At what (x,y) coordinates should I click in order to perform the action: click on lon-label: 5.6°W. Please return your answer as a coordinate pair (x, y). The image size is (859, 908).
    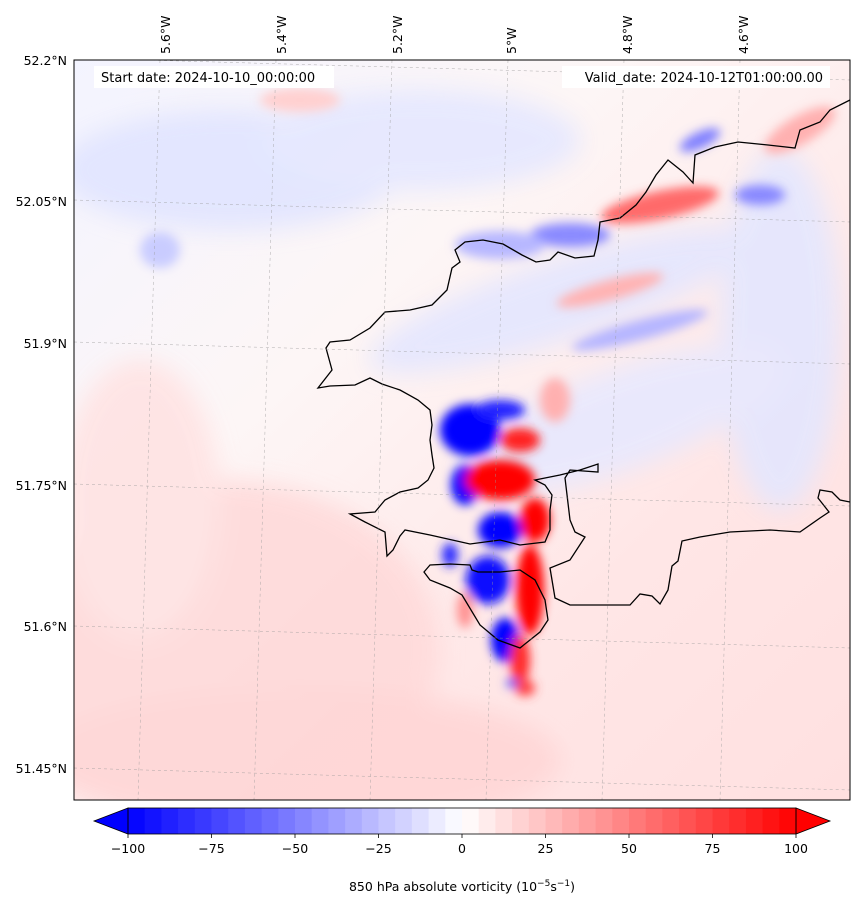
    Looking at the image, I should click on (165, 35).